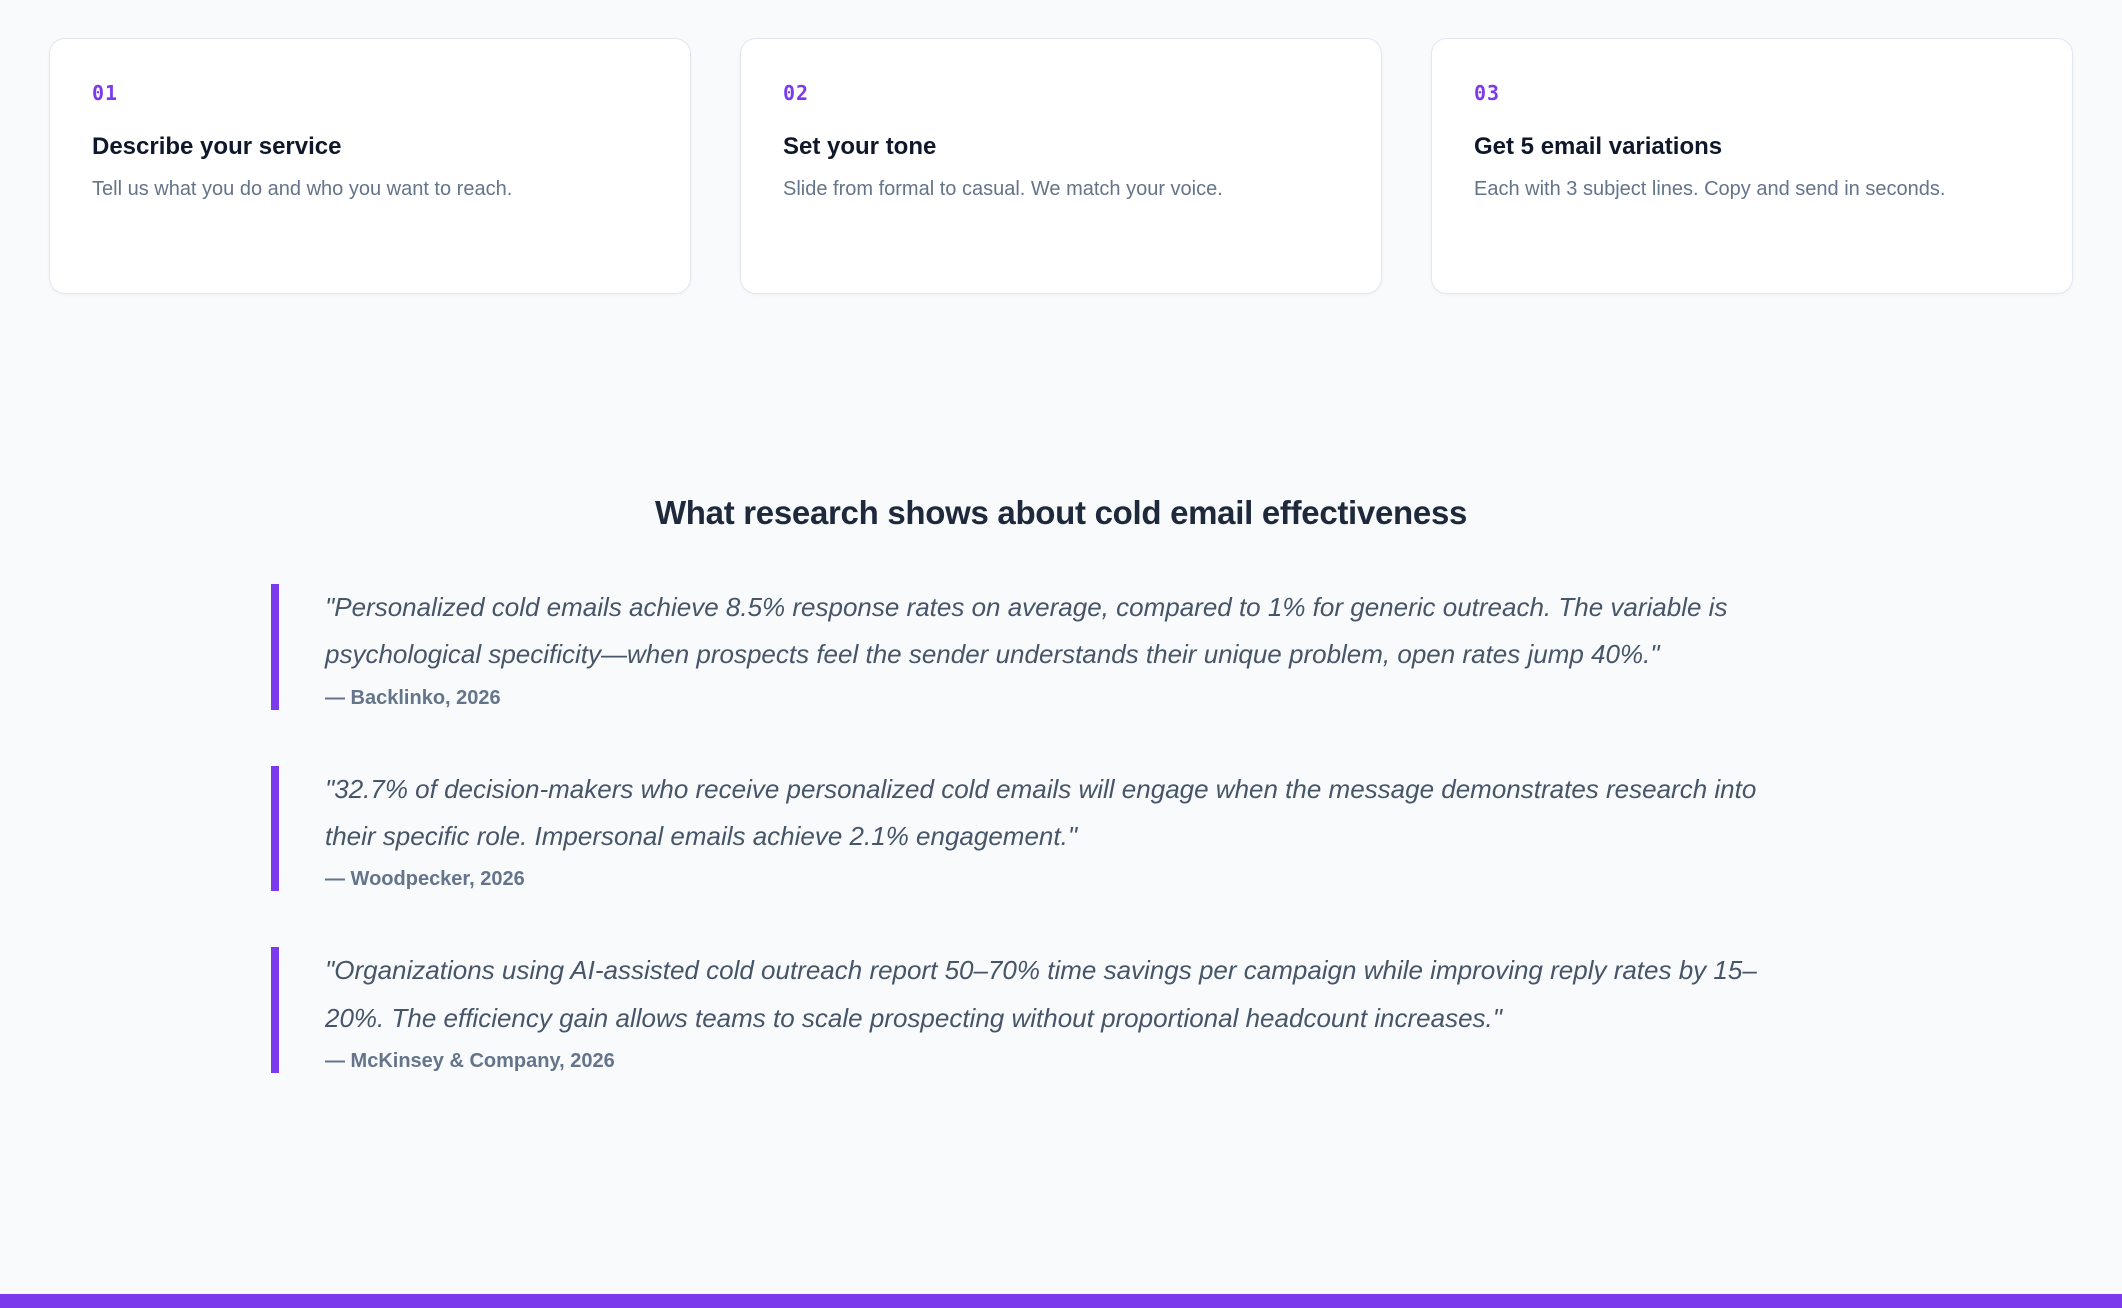  Describe the element at coordinates (1487, 93) in the screenshot. I see `step-number: 03` at that location.